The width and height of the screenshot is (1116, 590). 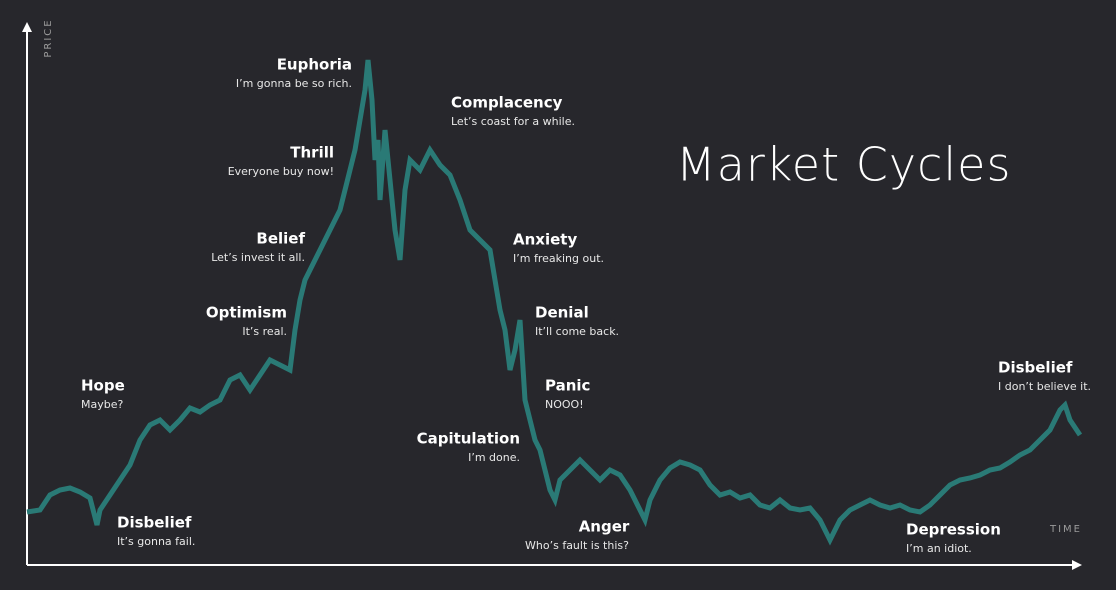 I want to click on annotation-title: Hope, so click(x=103, y=386).